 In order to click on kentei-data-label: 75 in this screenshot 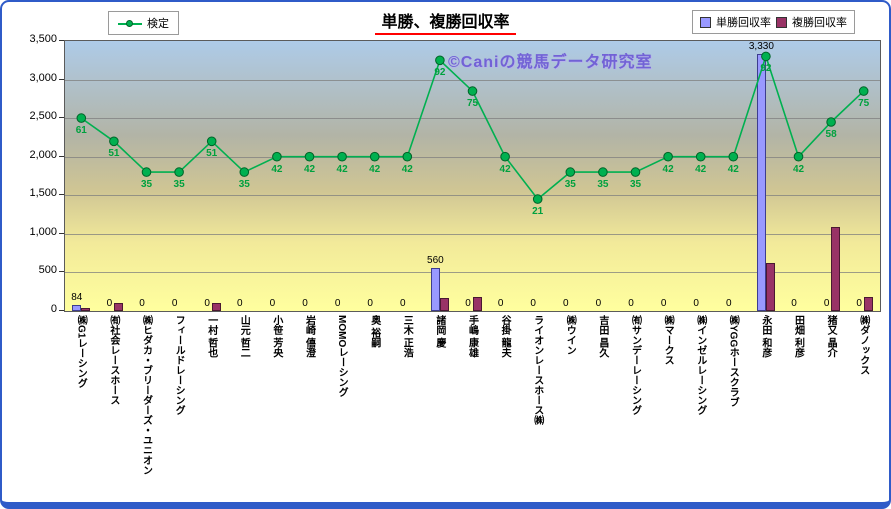, I will do `click(472, 104)`.